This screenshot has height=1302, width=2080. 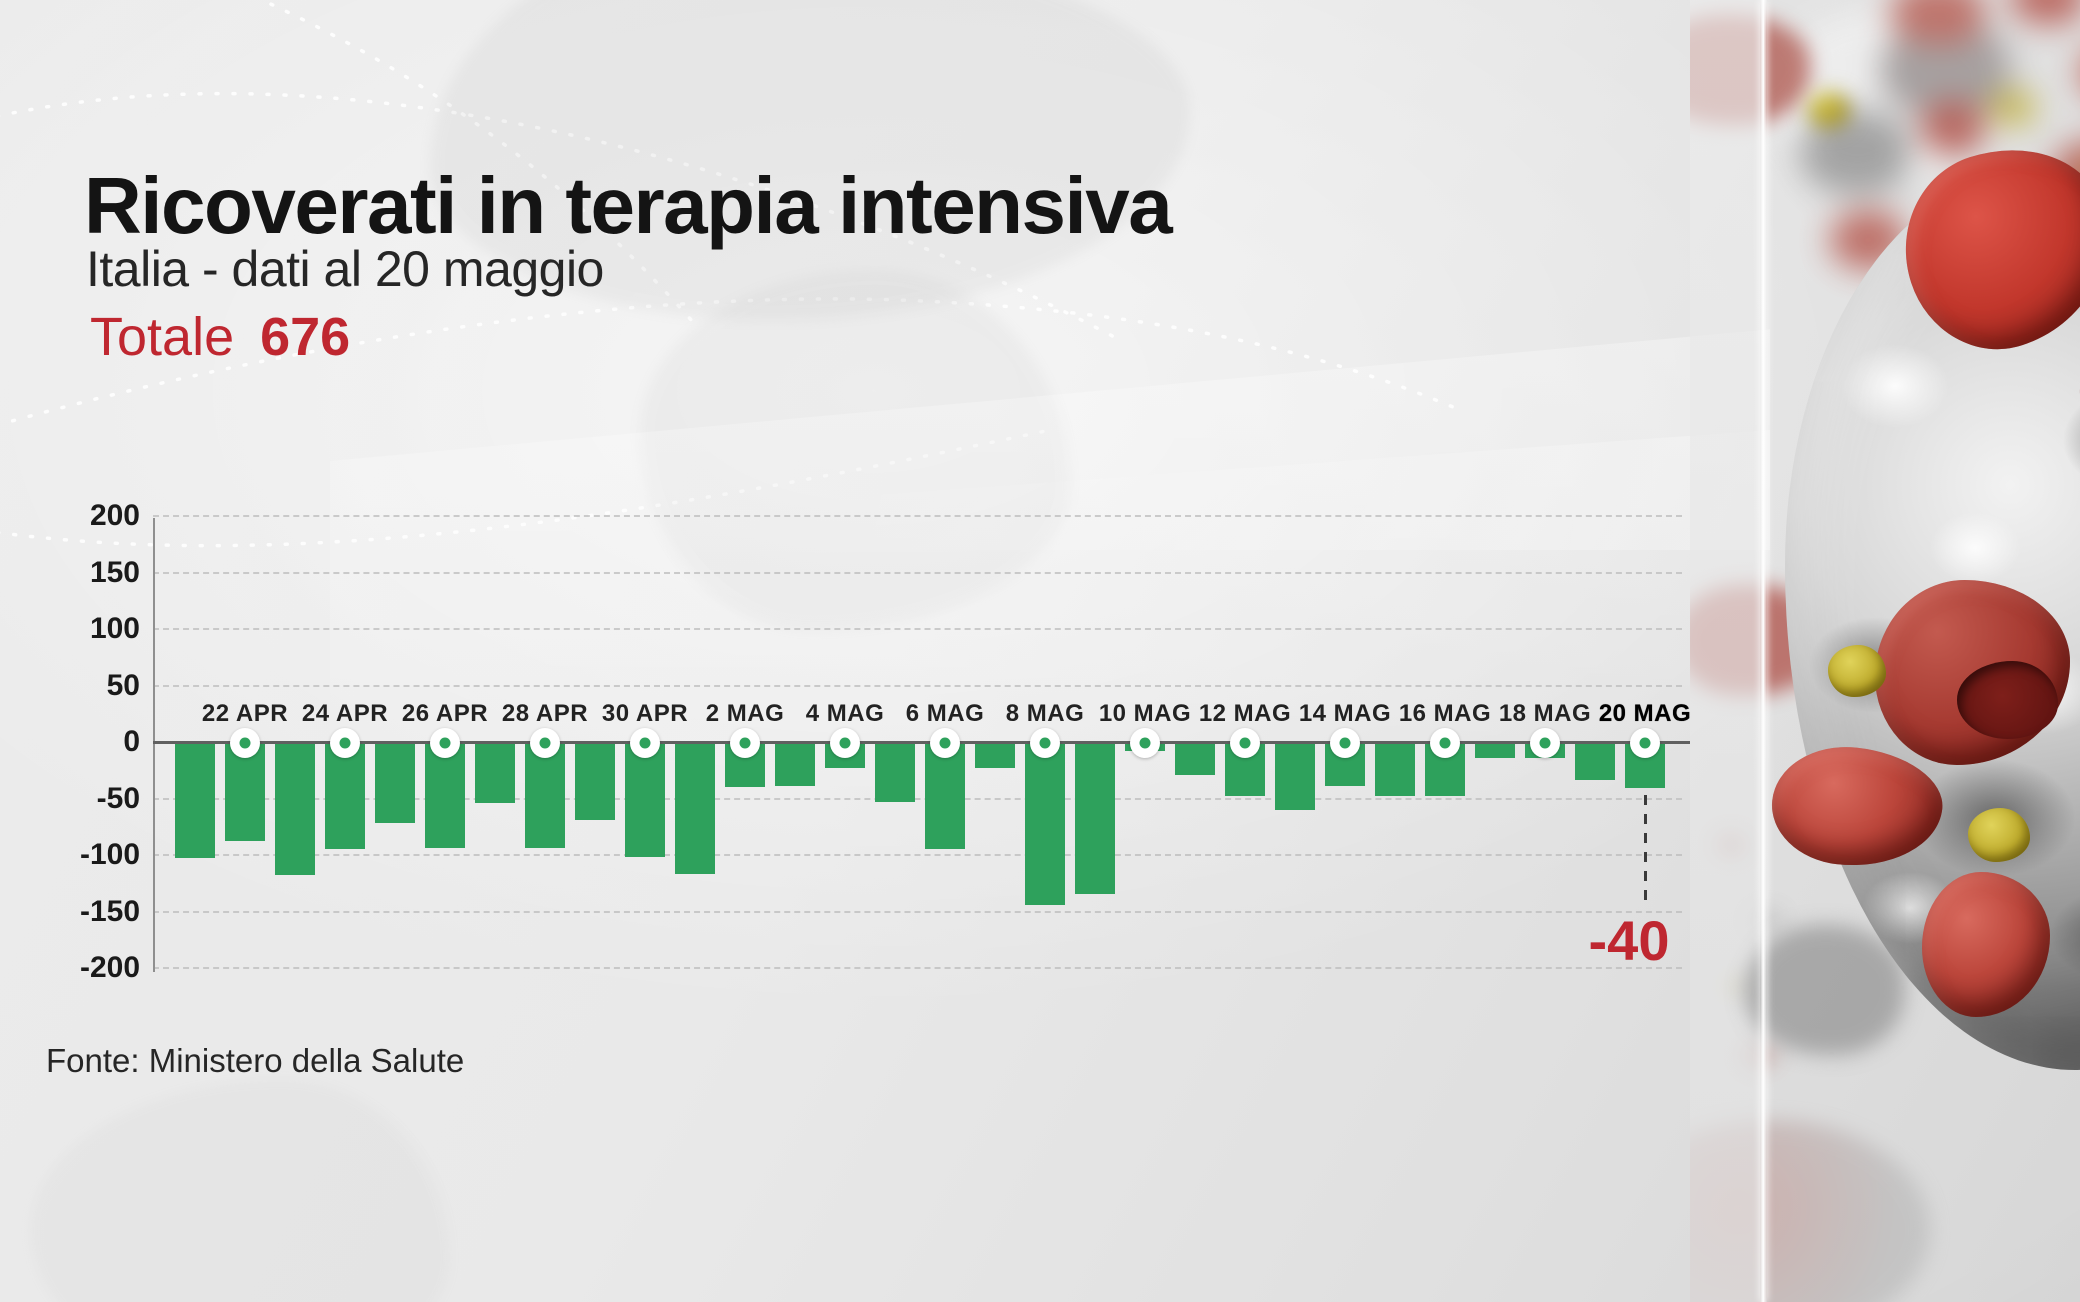 What do you see at coordinates (1345, 713) in the screenshot?
I see `x-tick-label-14-mag: 14 MAG` at bounding box center [1345, 713].